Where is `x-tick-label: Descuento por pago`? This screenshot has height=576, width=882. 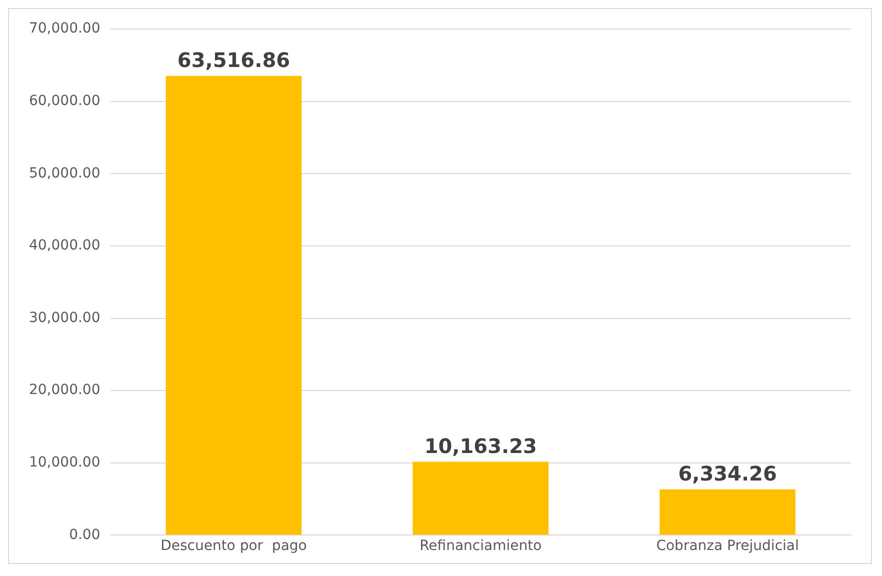 x-tick-label: Descuento por pago is located at coordinates (233, 546).